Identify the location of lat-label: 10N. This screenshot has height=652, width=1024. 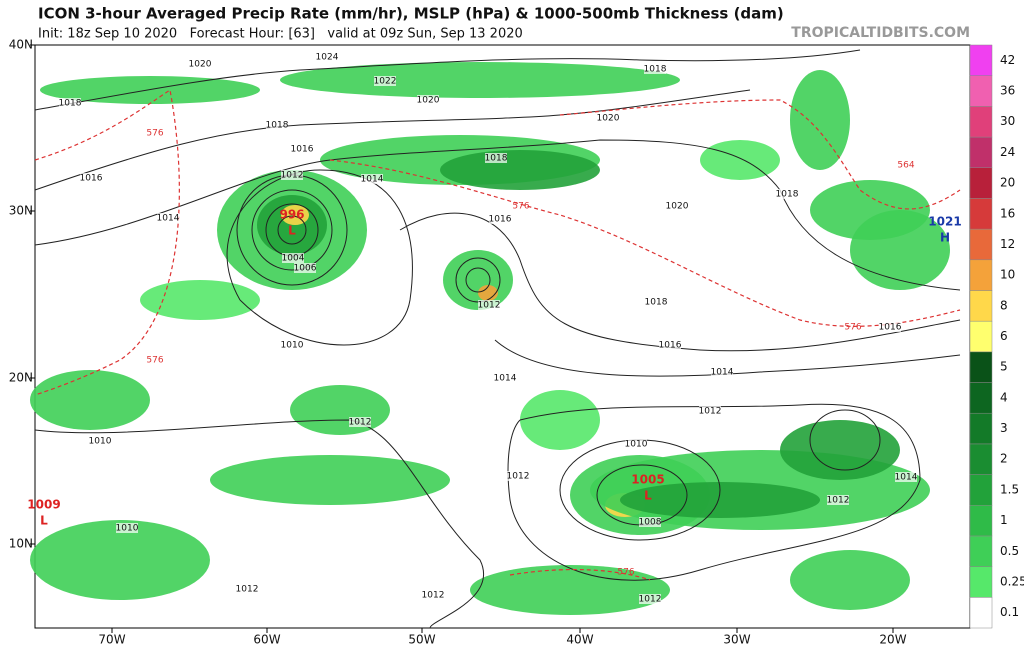
(21, 544).